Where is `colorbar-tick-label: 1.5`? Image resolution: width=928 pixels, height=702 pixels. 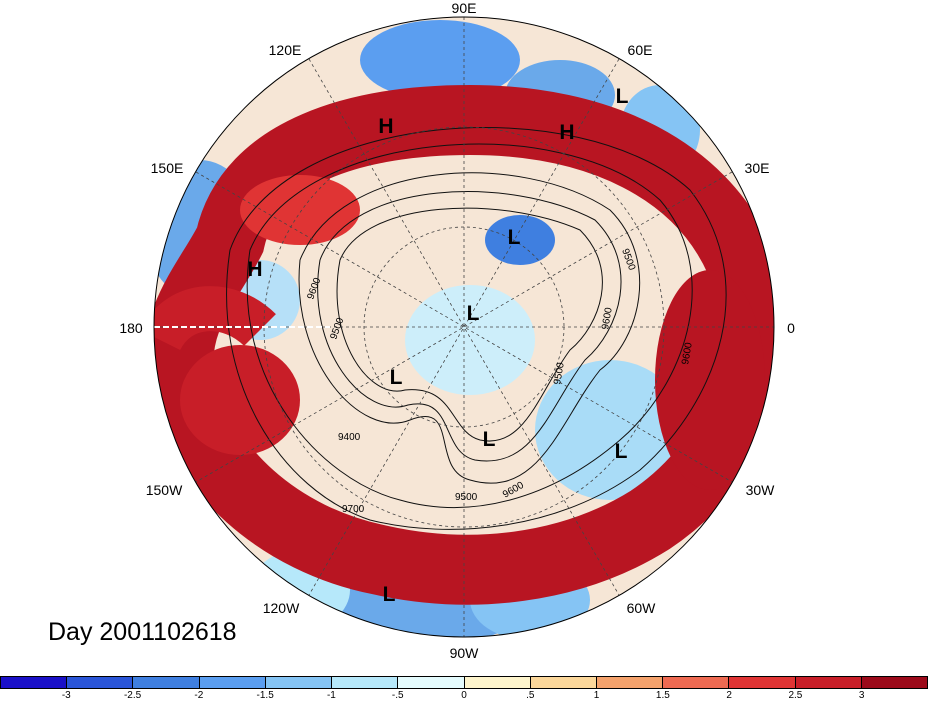
colorbar-tick-label: 1.5 is located at coordinates (662, 695).